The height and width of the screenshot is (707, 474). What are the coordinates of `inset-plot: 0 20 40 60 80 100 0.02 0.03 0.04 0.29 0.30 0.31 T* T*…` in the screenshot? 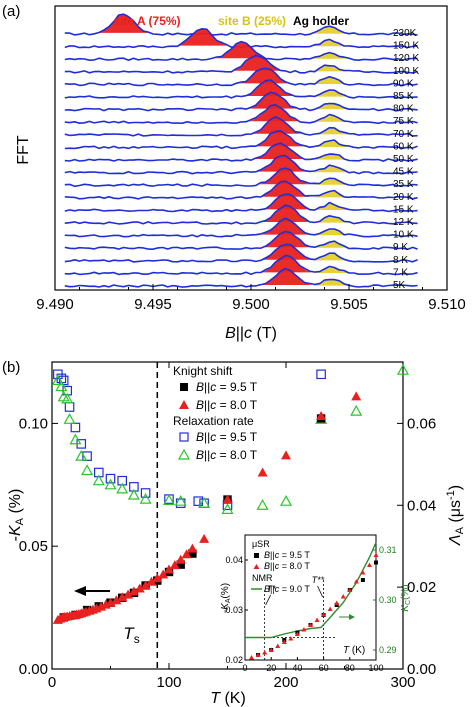 It's located at (316, 603).